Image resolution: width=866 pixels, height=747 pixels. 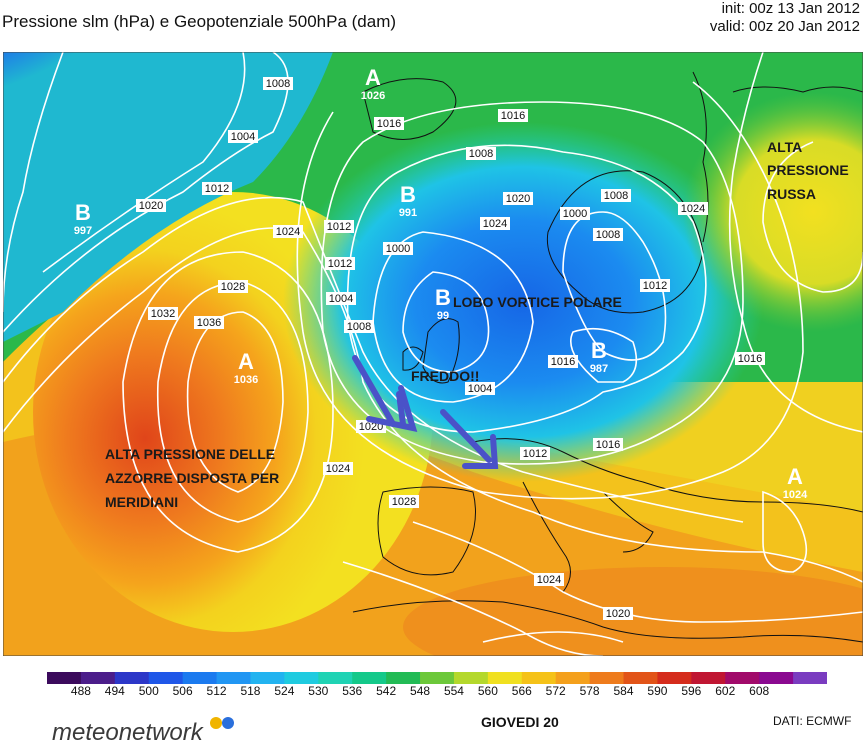 What do you see at coordinates (589, 691) in the screenshot?
I see `colorbar-label: 578` at bounding box center [589, 691].